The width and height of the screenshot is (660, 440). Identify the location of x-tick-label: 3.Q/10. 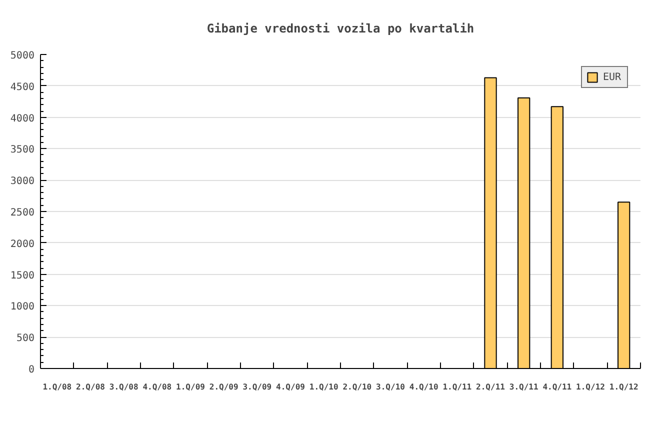
(391, 387).